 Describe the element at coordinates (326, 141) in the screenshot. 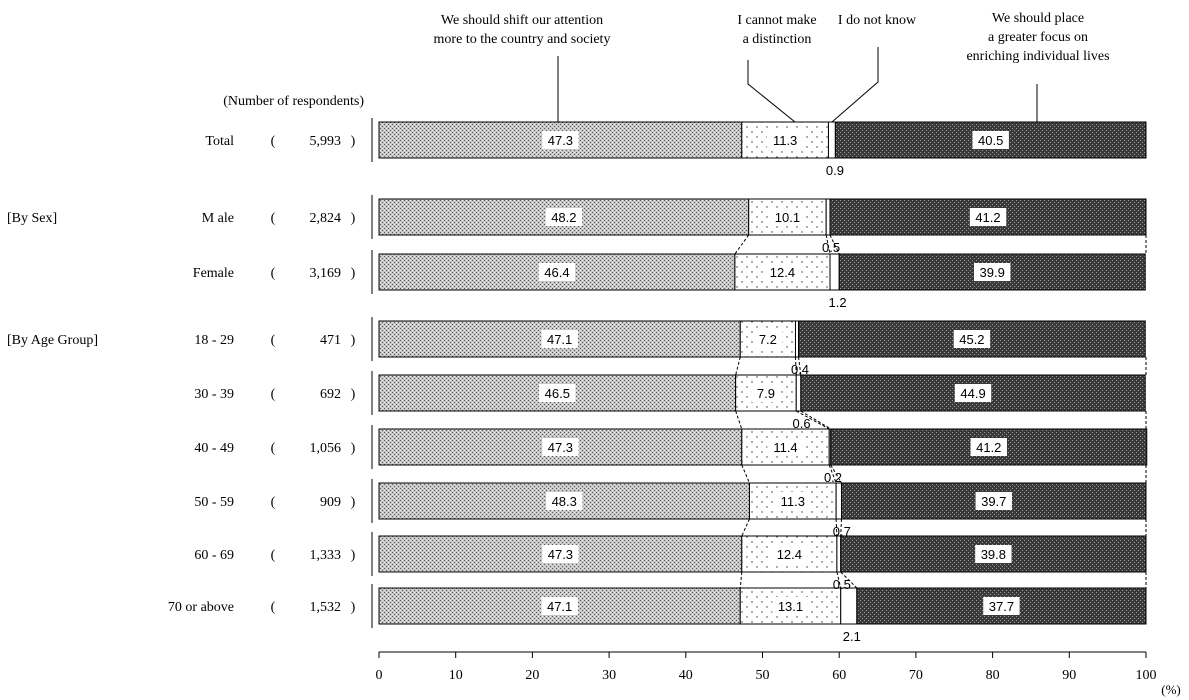

I see `row-respondents: 5,993` at that location.